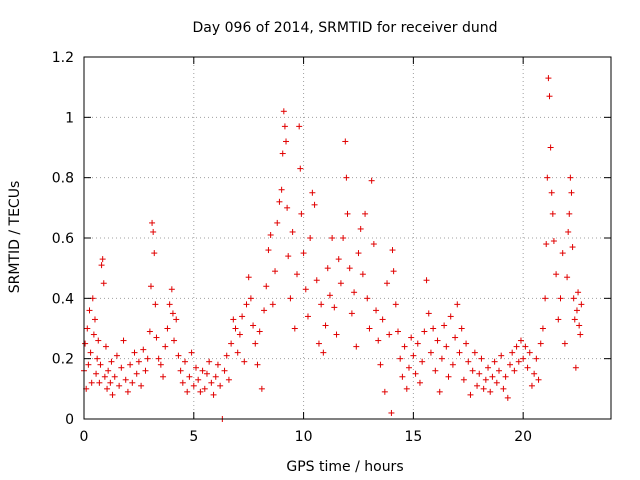  Describe the element at coordinates (413, 437) in the screenshot. I see `x-tick-label: 15` at that location.